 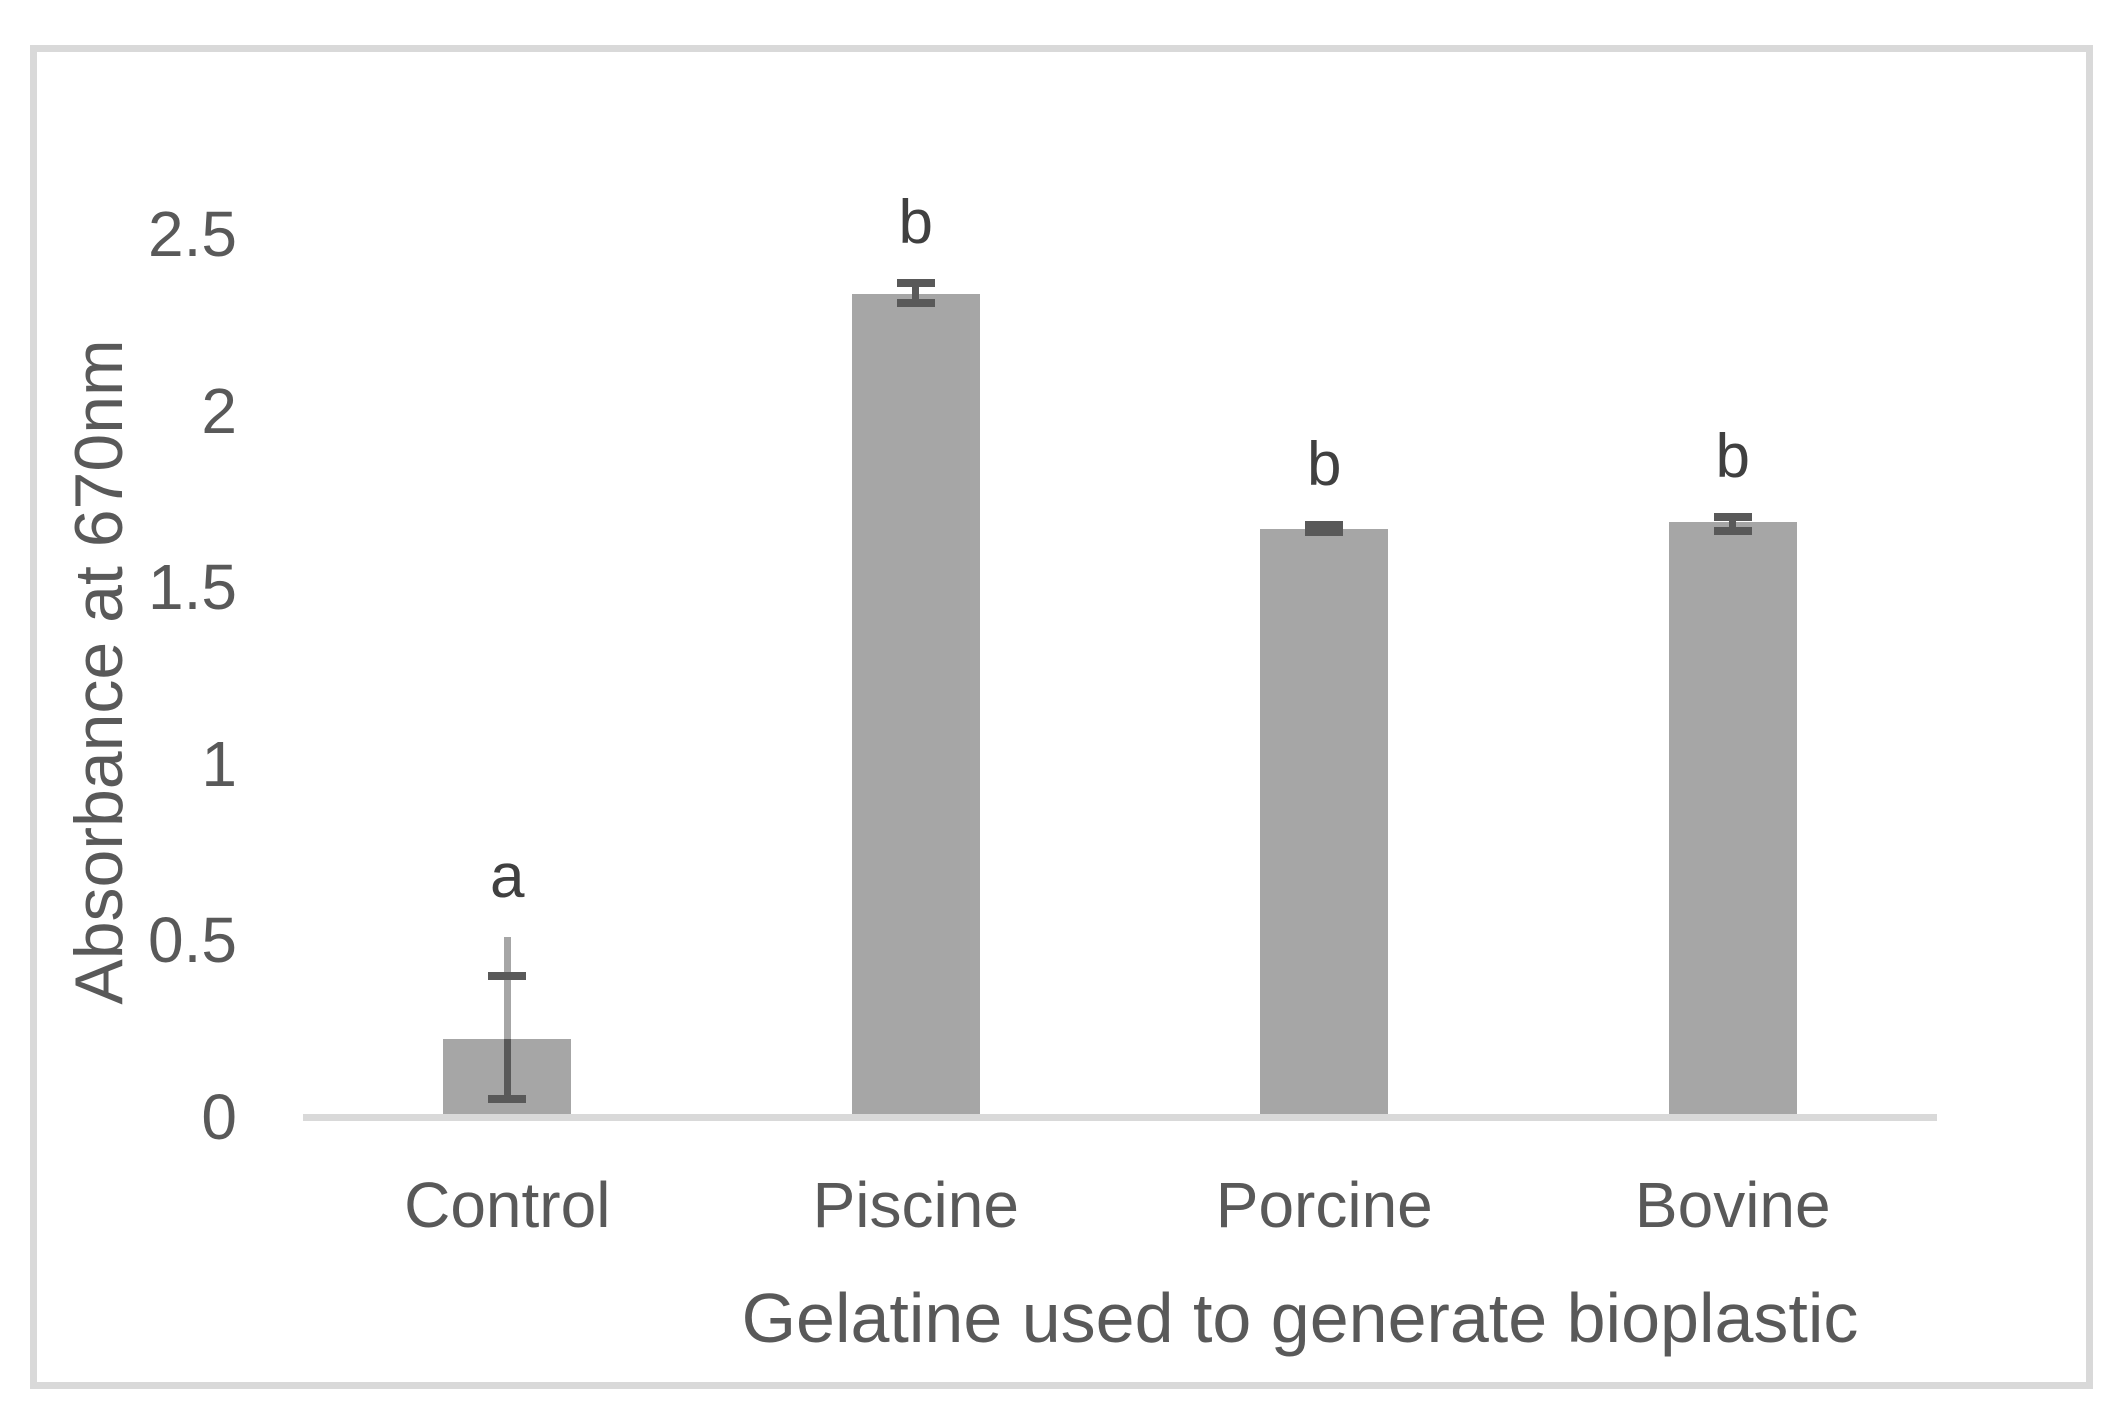 What do you see at coordinates (192, 587) in the screenshot?
I see `y-tick-label: 1.5` at bounding box center [192, 587].